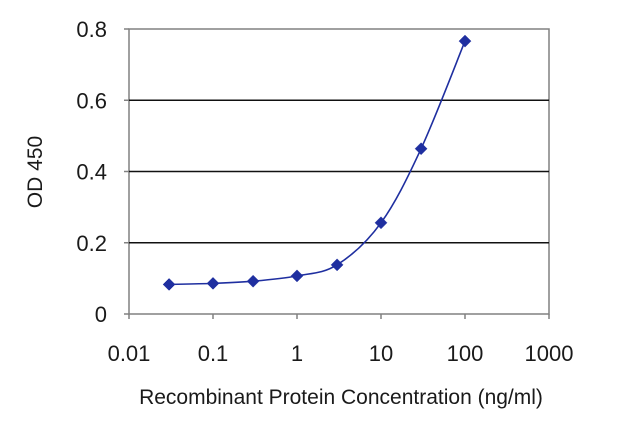 The height and width of the screenshot is (427, 640). I want to click on x-tick-label-2: 1, so click(297, 353).